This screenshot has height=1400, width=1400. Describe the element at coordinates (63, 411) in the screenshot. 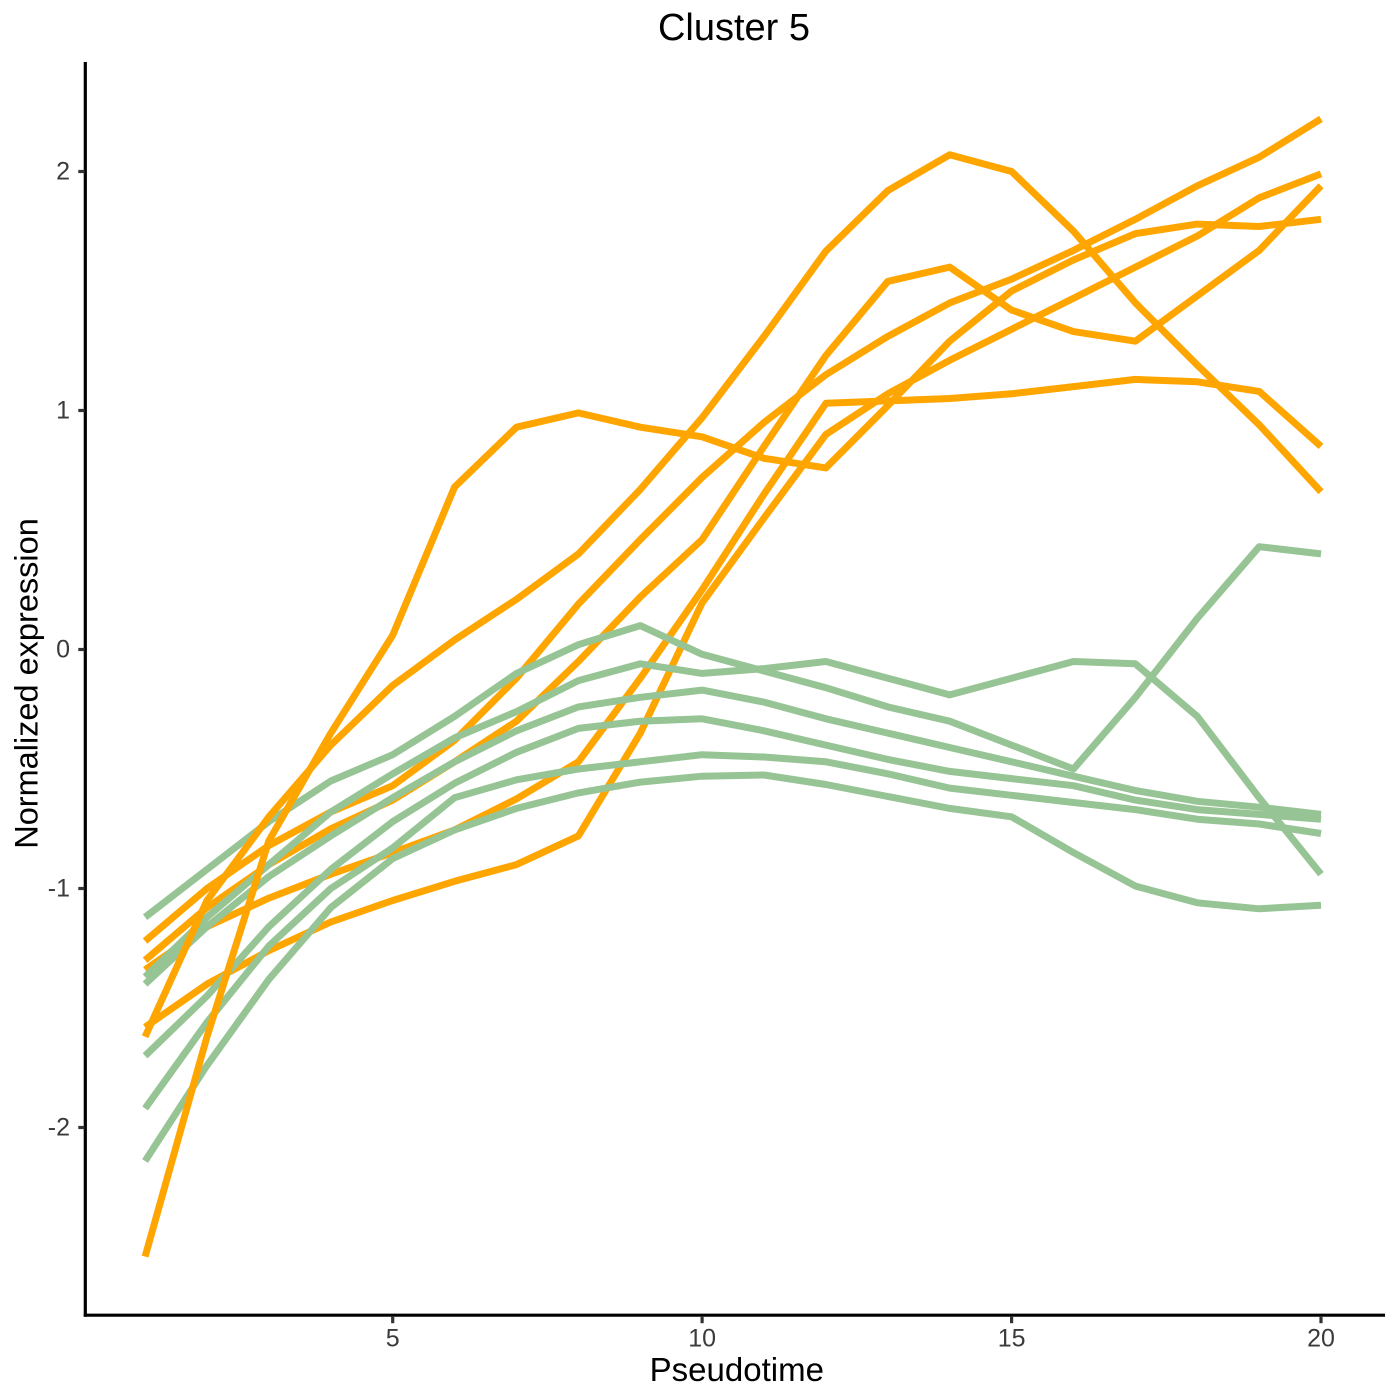

I see `svg-text: 1` at that location.